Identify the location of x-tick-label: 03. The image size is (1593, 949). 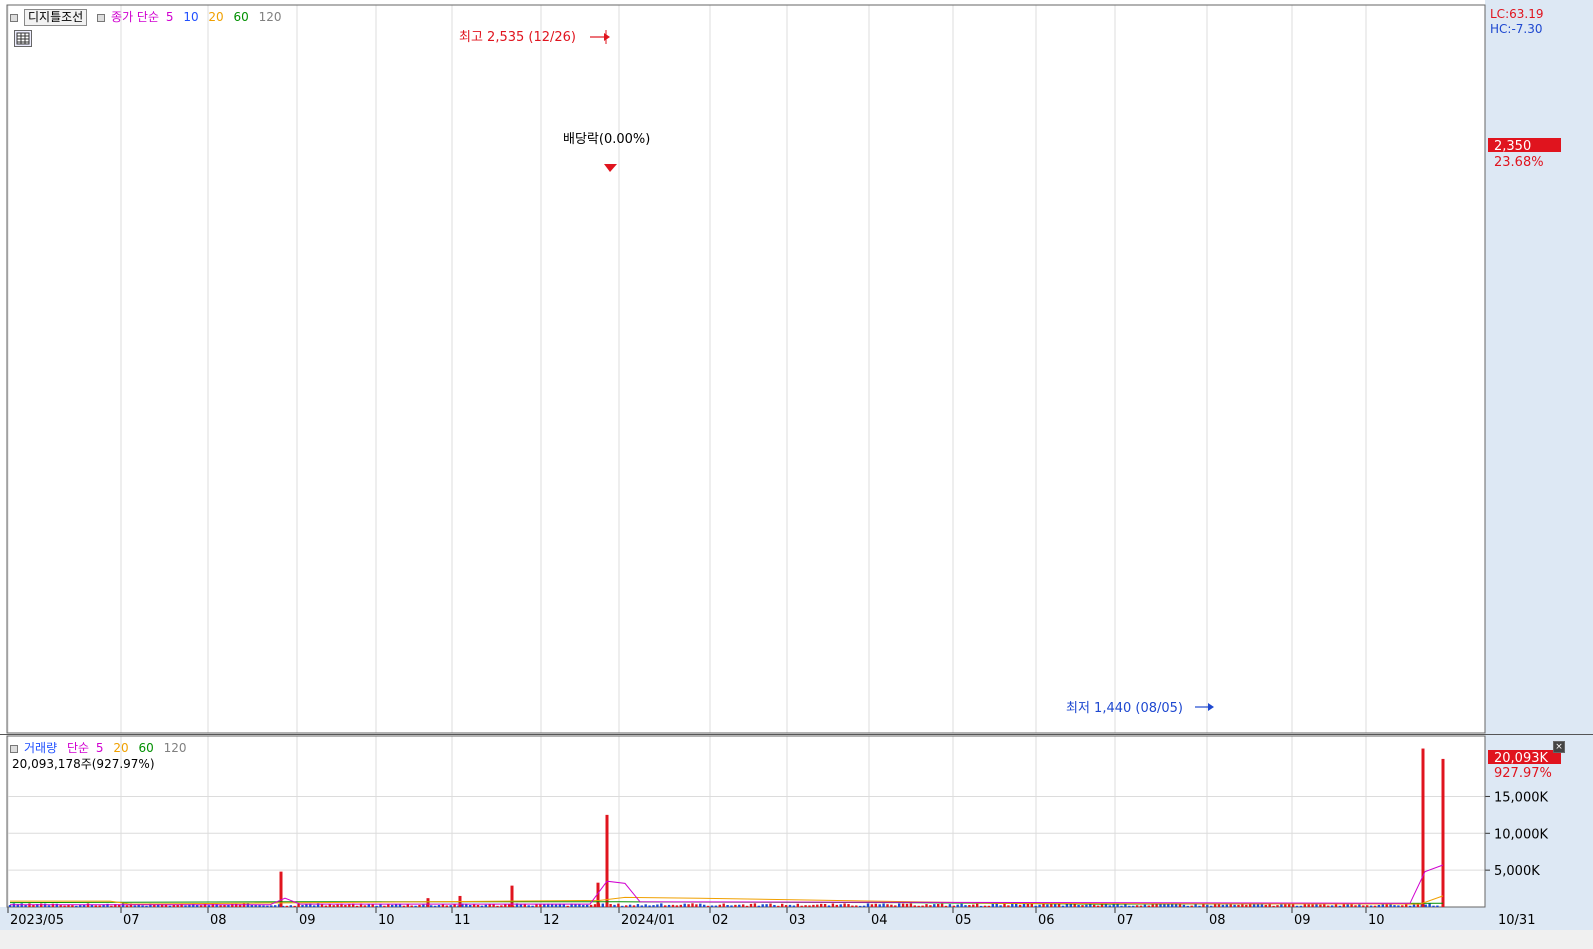
(797, 920).